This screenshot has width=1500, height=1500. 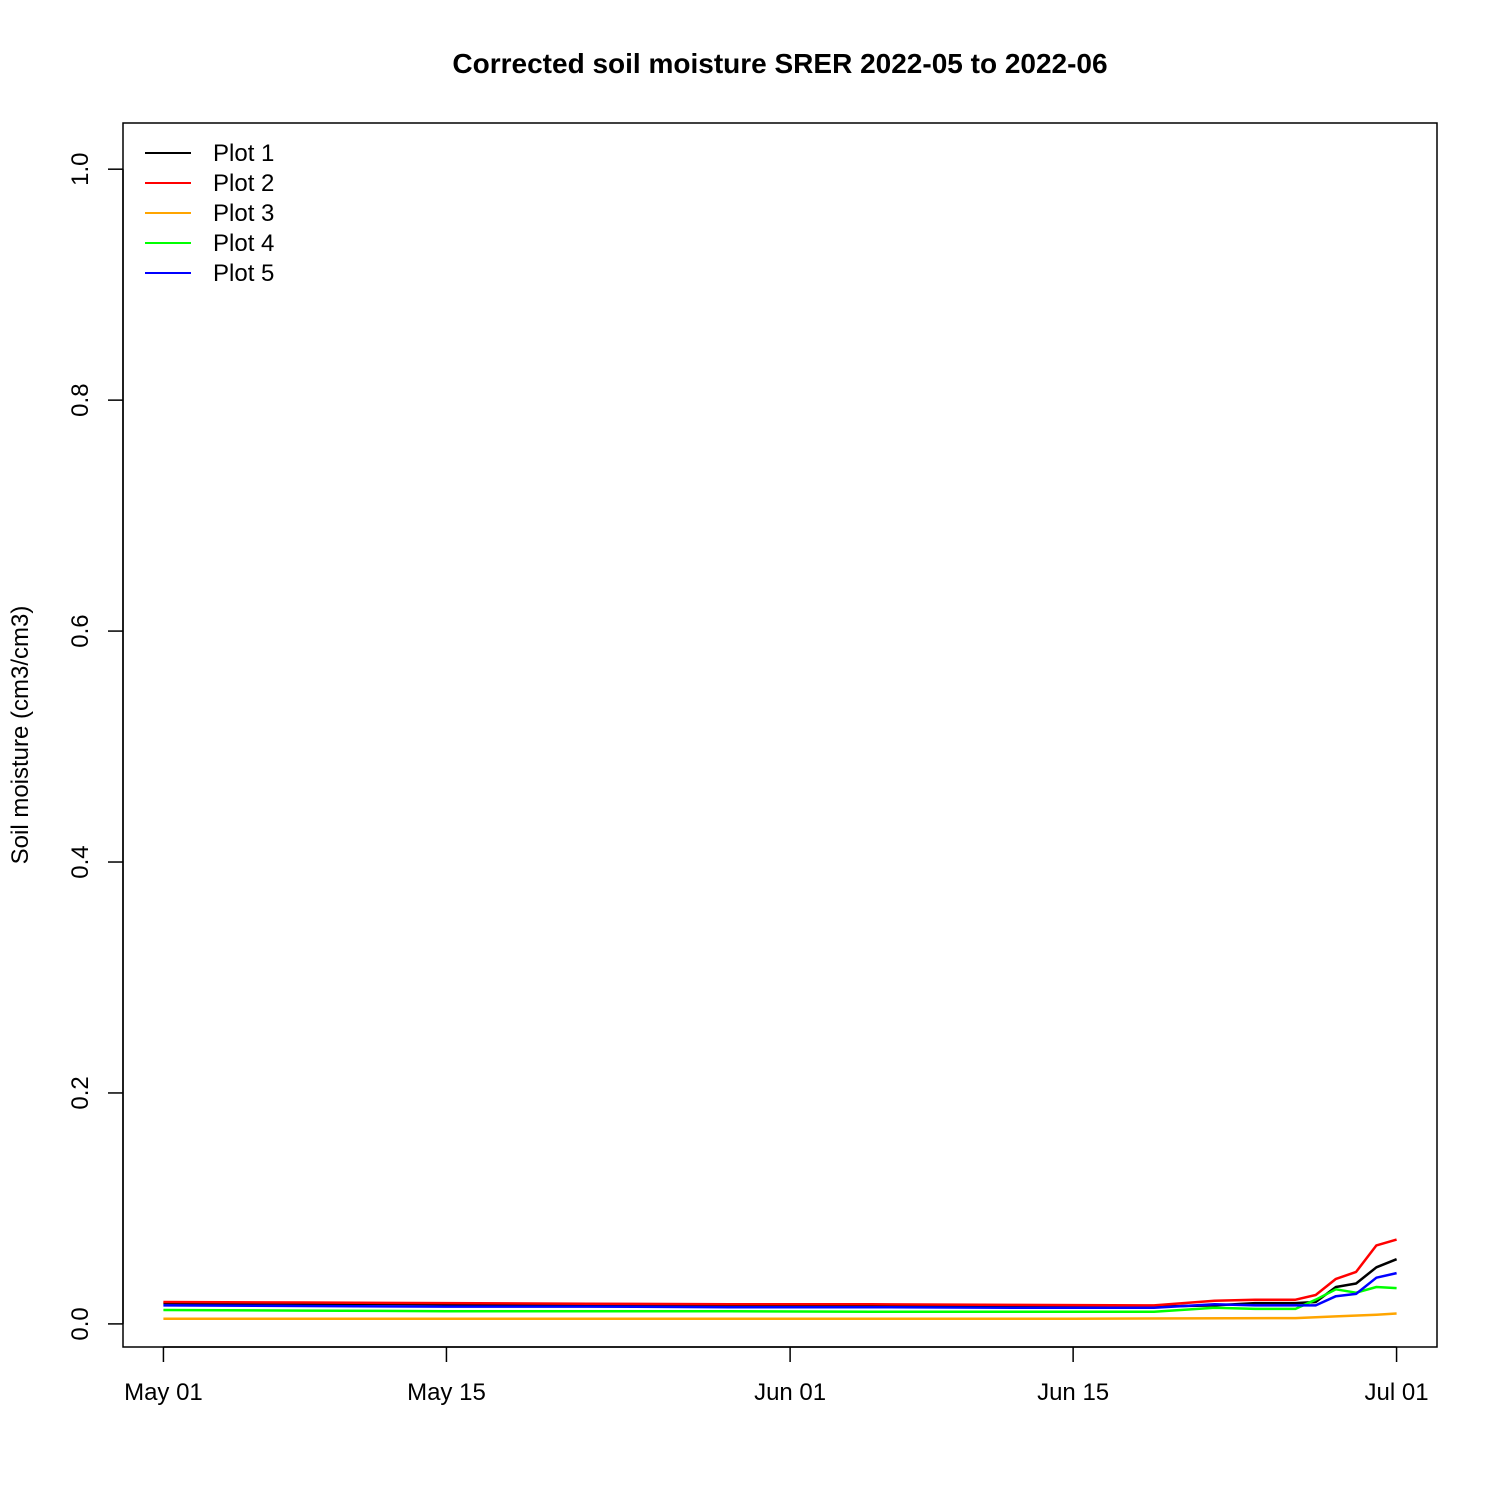 I want to click on y-tick-label: 0.2, so click(x=80, y=1092).